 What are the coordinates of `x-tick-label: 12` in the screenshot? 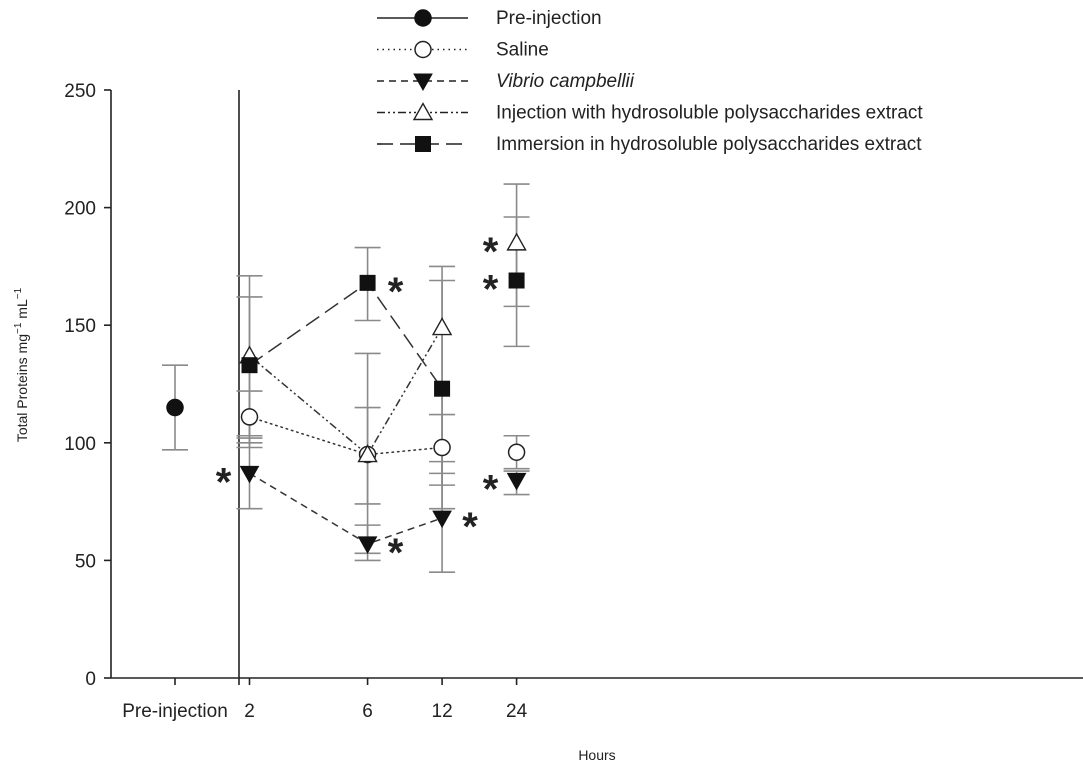 It's located at (442, 711).